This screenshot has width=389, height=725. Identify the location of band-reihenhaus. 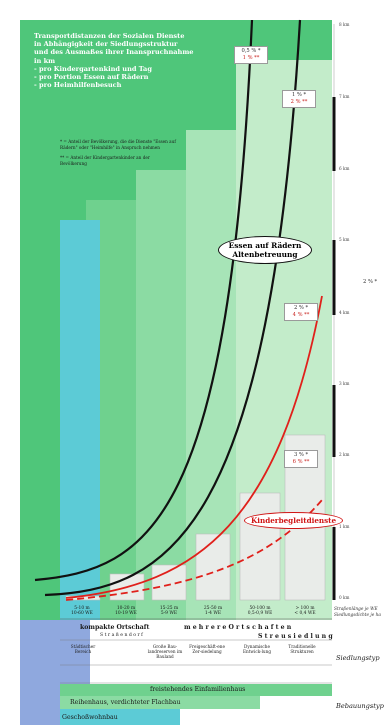
(160, 702).